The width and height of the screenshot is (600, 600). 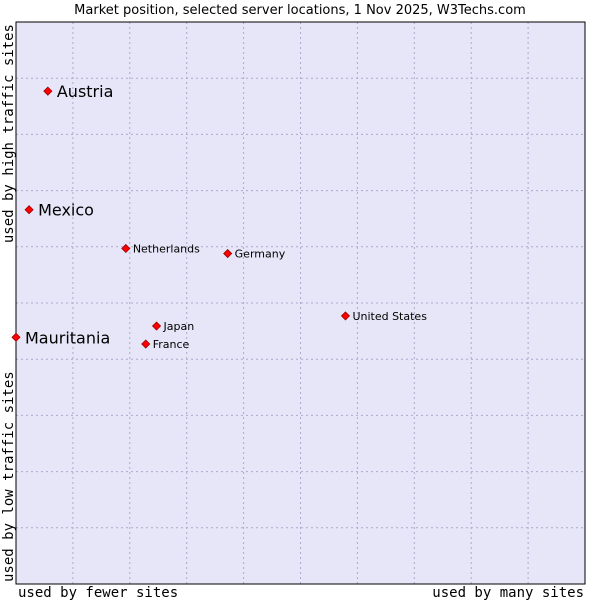 What do you see at coordinates (260, 254) in the screenshot?
I see `label-germany: Germany` at bounding box center [260, 254].